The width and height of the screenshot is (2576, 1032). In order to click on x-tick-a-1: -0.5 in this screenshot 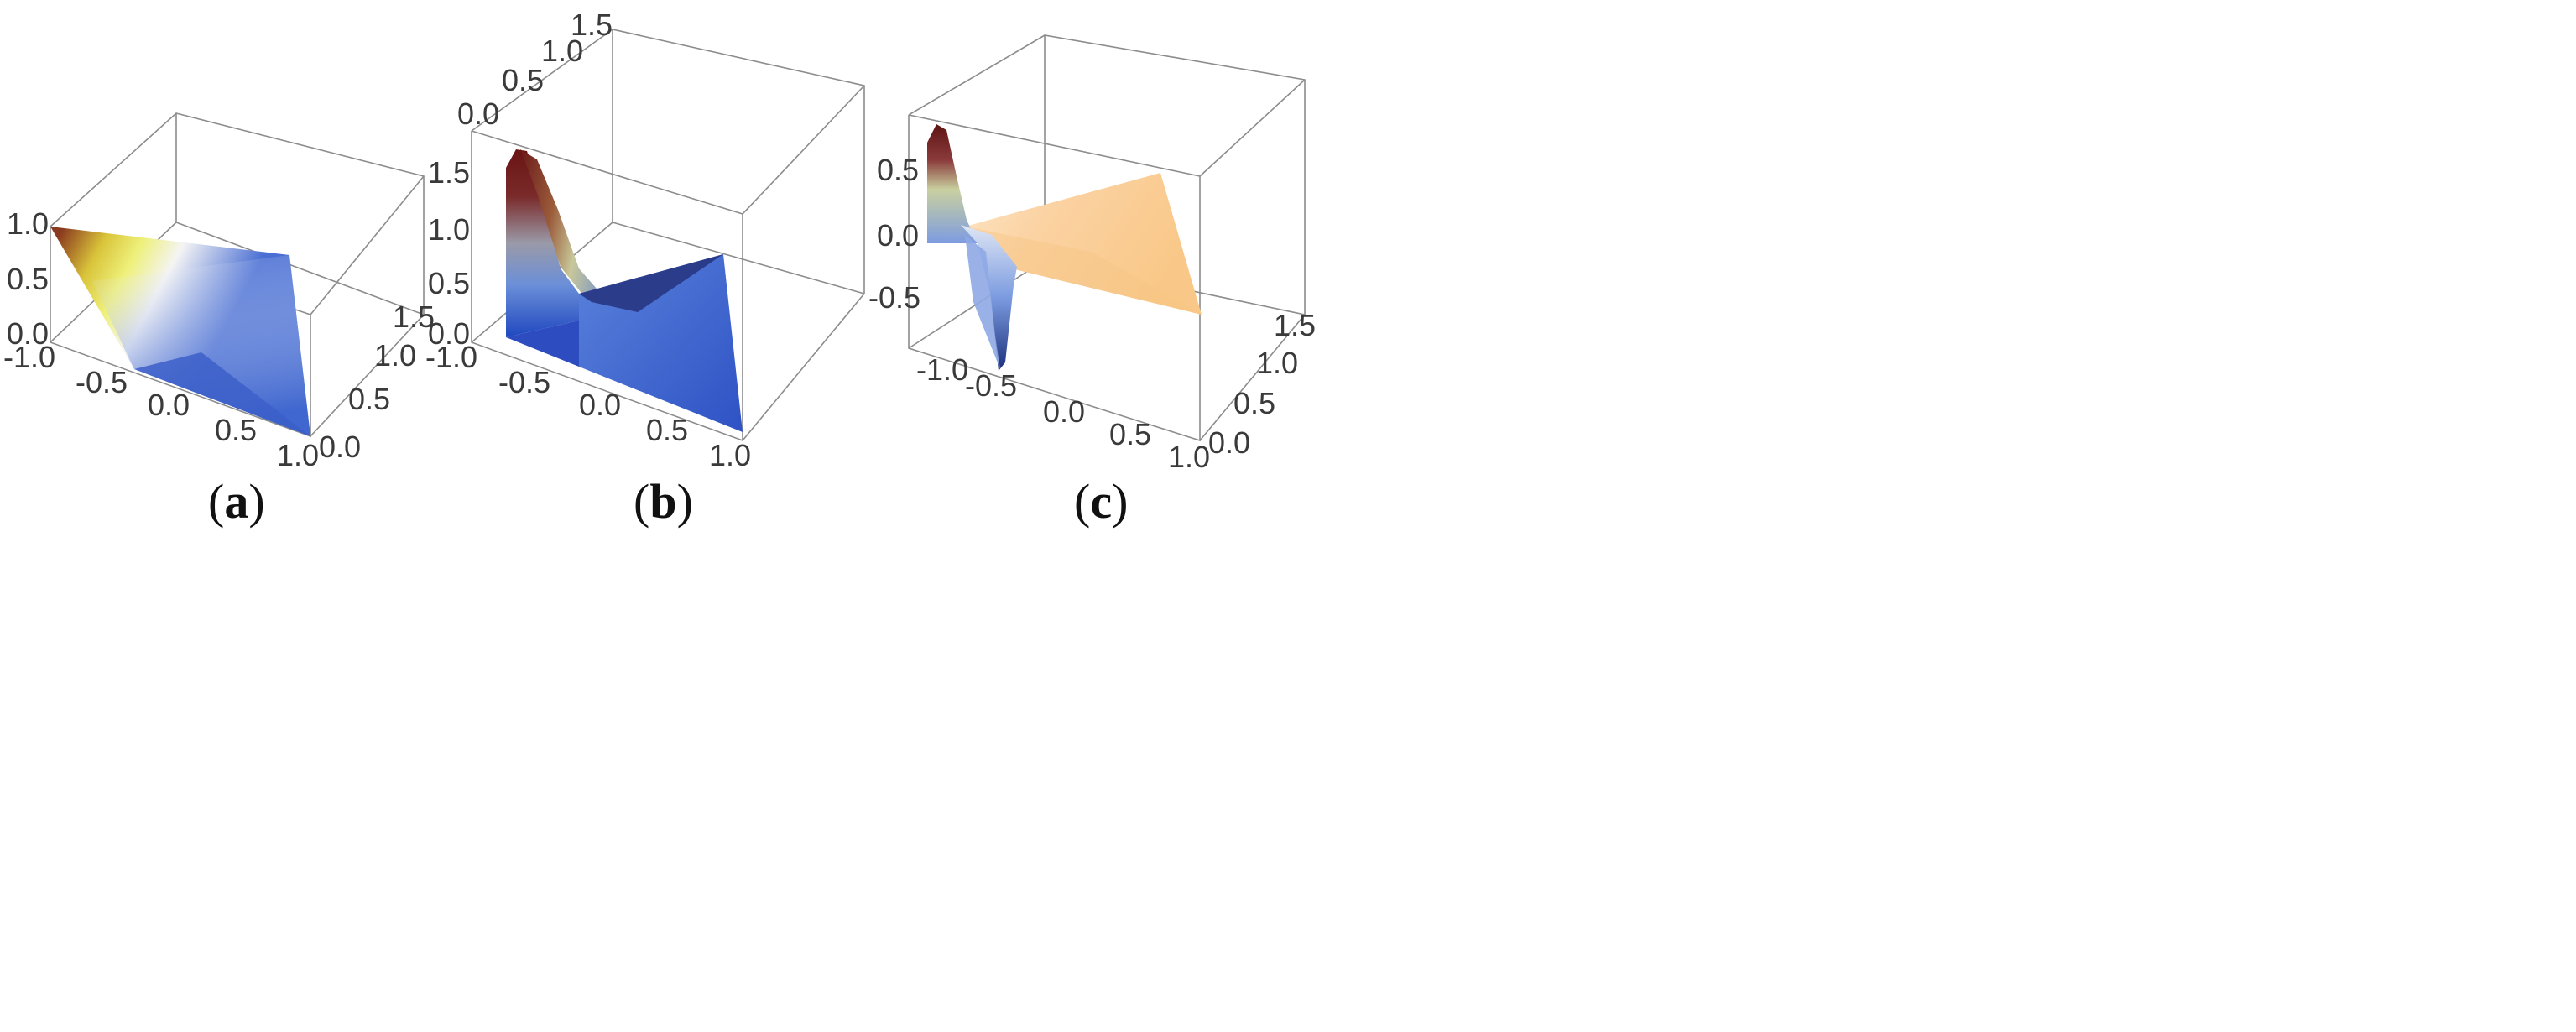, I will do `click(102, 382)`.